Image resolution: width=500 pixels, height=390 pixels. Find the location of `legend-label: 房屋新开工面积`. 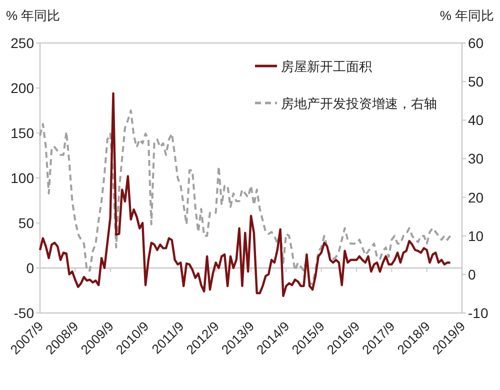

legend-label: 房屋新开工面积 is located at coordinates (326, 66).